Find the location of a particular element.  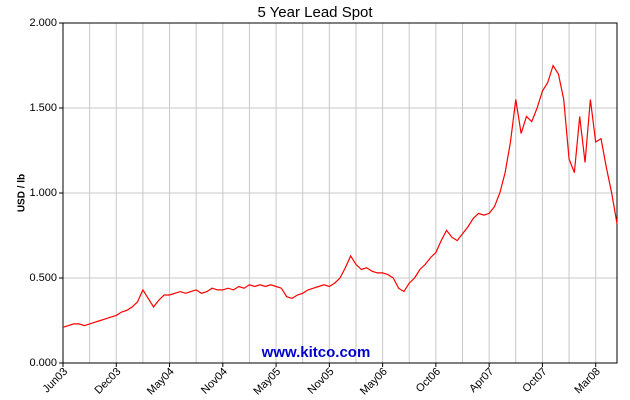

x-tick-label: Nov05 is located at coordinates (321, 381).